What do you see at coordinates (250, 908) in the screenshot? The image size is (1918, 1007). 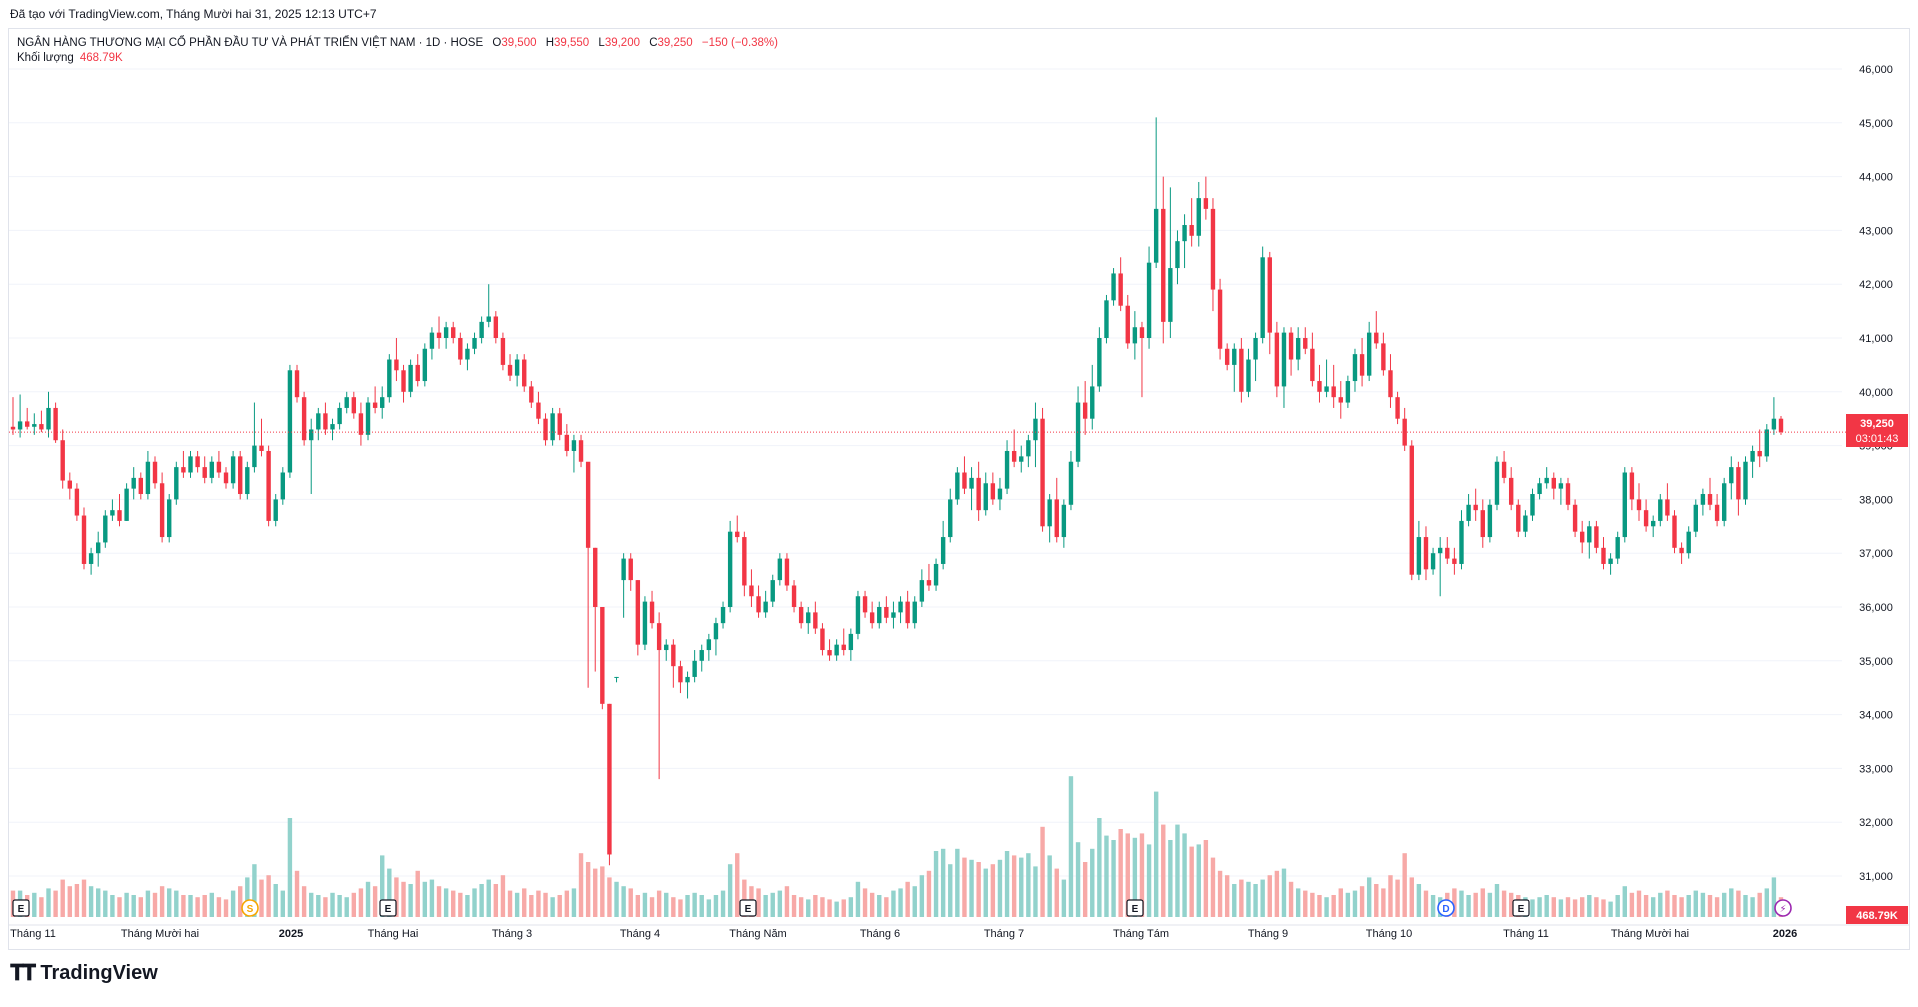 I see `event-marker-S: S` at bounding box center [250, 908].